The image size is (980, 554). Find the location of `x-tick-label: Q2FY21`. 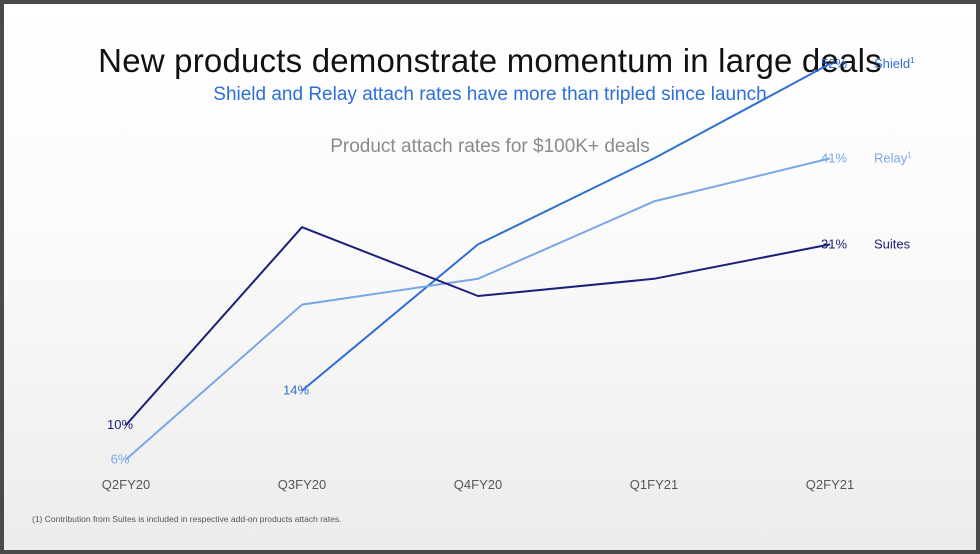

x-tick-label: Q2FY21 is located at coordinates (830, 484).